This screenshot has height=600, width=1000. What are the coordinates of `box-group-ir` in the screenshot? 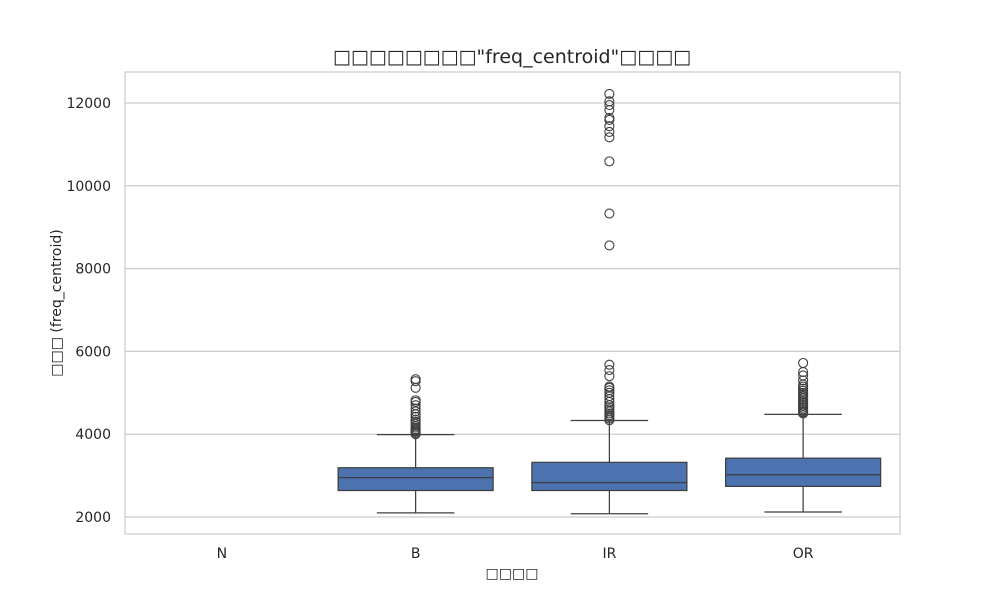 It's located at (609, 301).